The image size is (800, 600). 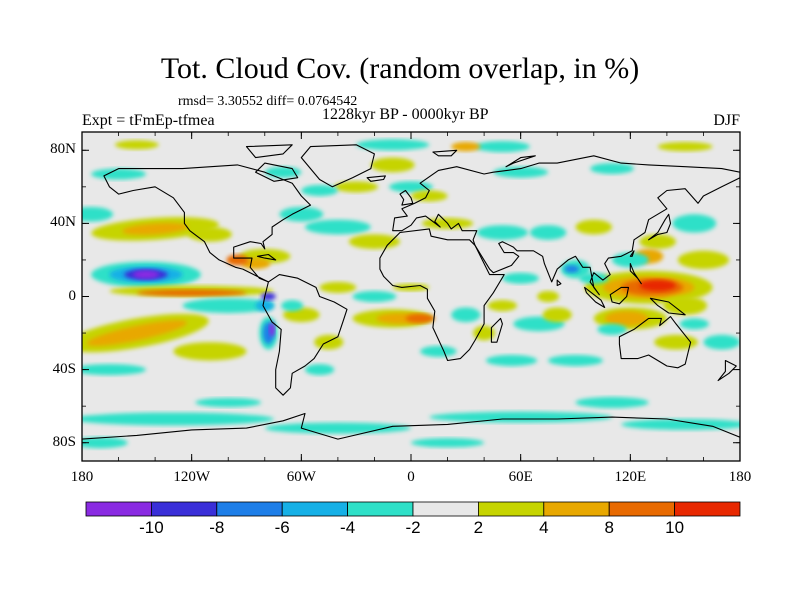 What do you see at coordinates (413, 527) in the screenshot?
I see `colorbar-label: -2` at bounding box center [413, 527].